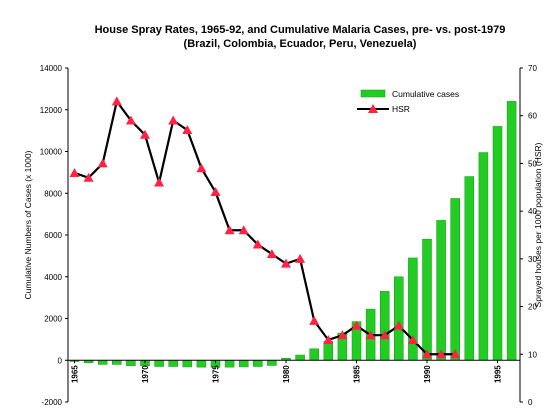 The height and width of the screenshot is (419, 560). Describe the element at coordinates (52, 402) in the screenshot. I see `y-tick-label-left: -2000` at that location.